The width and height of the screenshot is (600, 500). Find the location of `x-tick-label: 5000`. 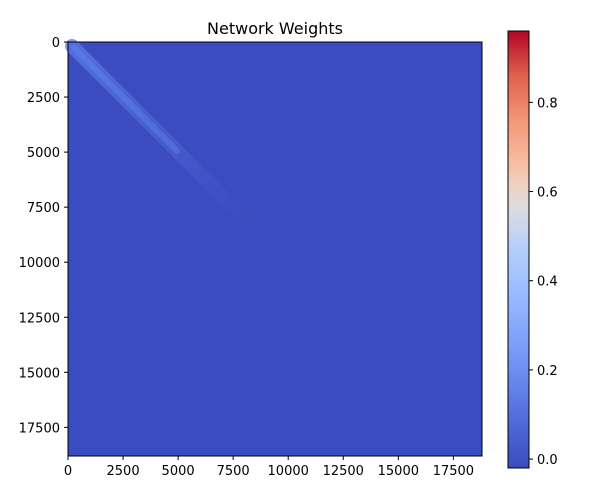

x-tick-label: 5000 is located at coordinates (178, 471).